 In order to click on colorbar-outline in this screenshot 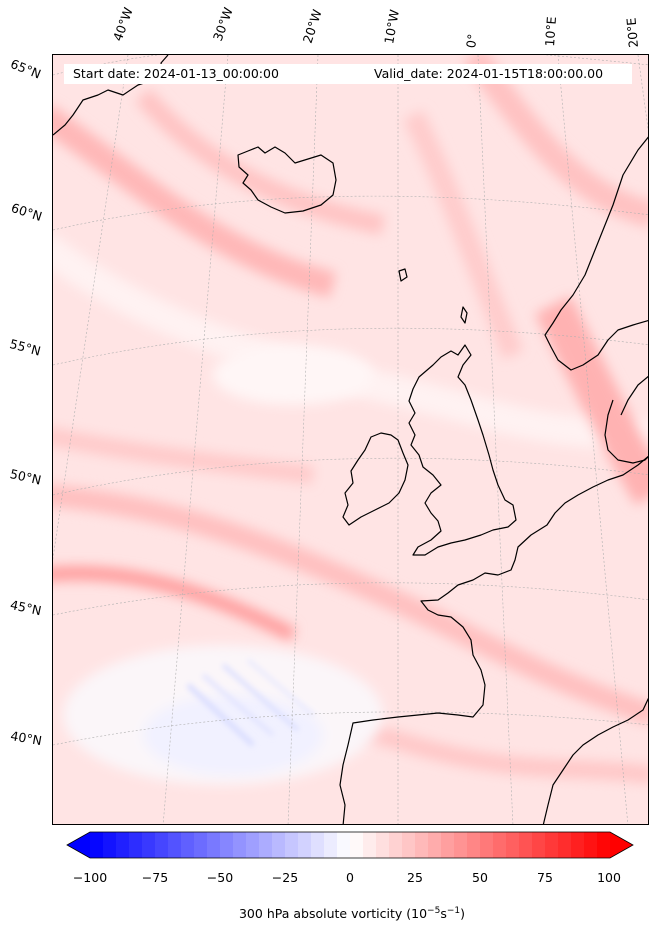, I will do `click(350, 845)`.